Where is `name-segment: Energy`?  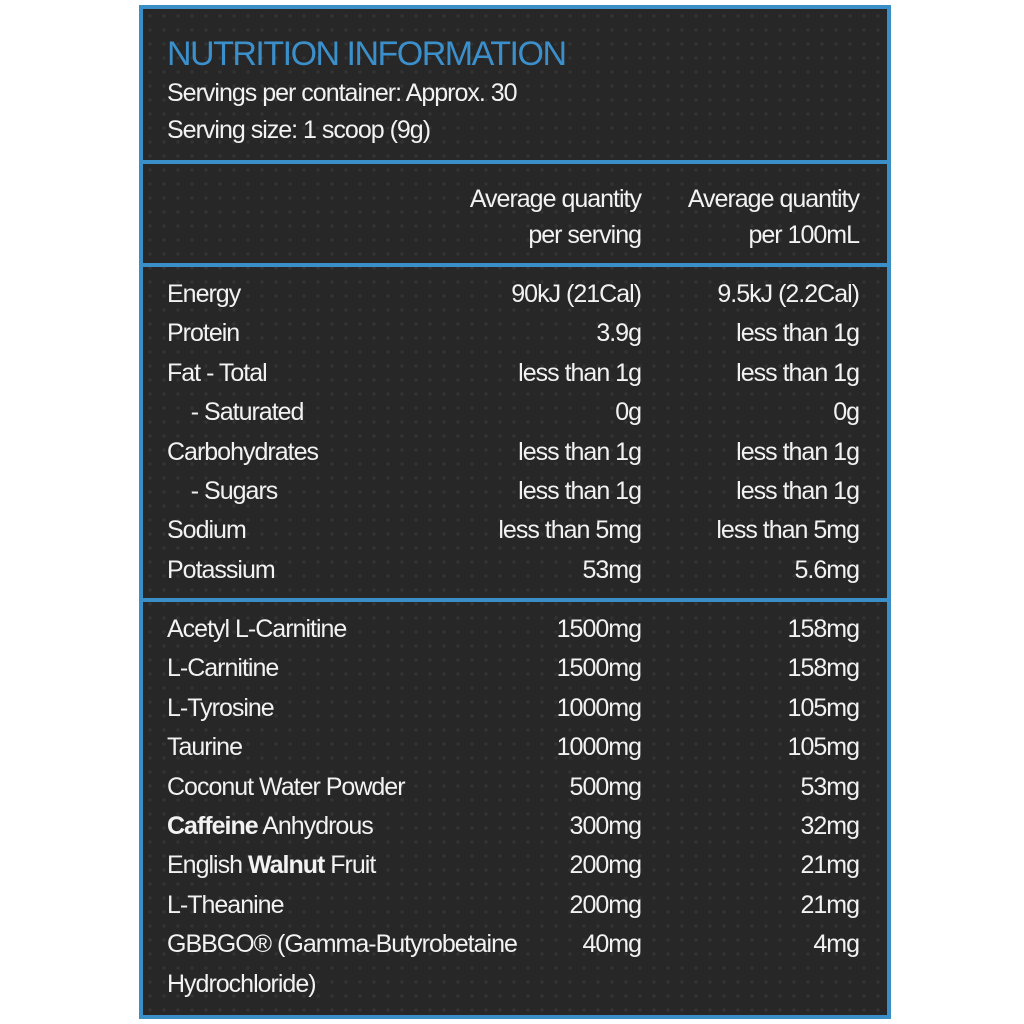 name-segment: Energy is located at coordinates (204, 294).